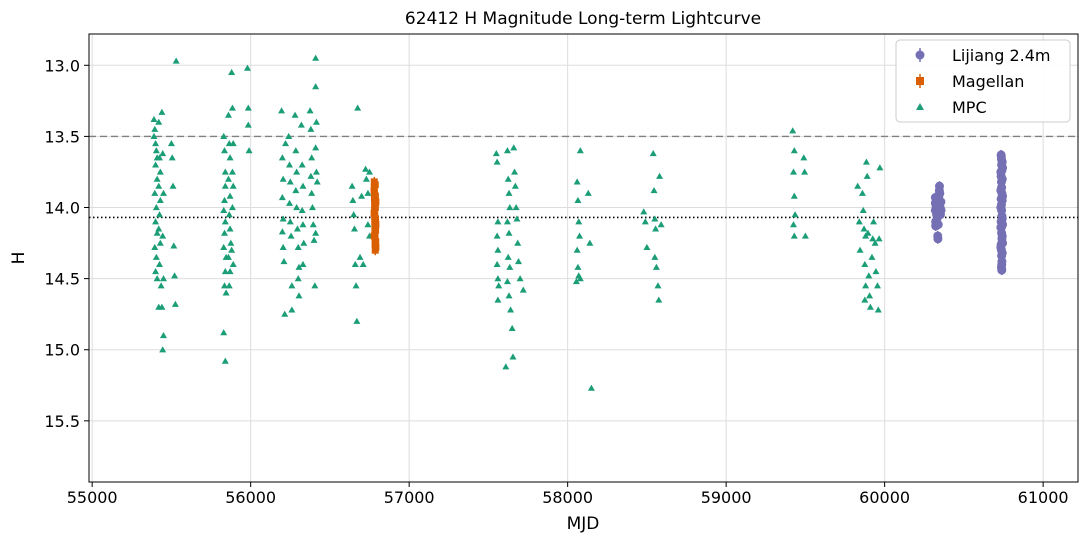 Image resolution: width=1088 pixels, height=542 pixels. What do you see at coordinates (409, 497) in the screenshot?
I see `x-tick-label: 57000` at bounding box center [409, 497].